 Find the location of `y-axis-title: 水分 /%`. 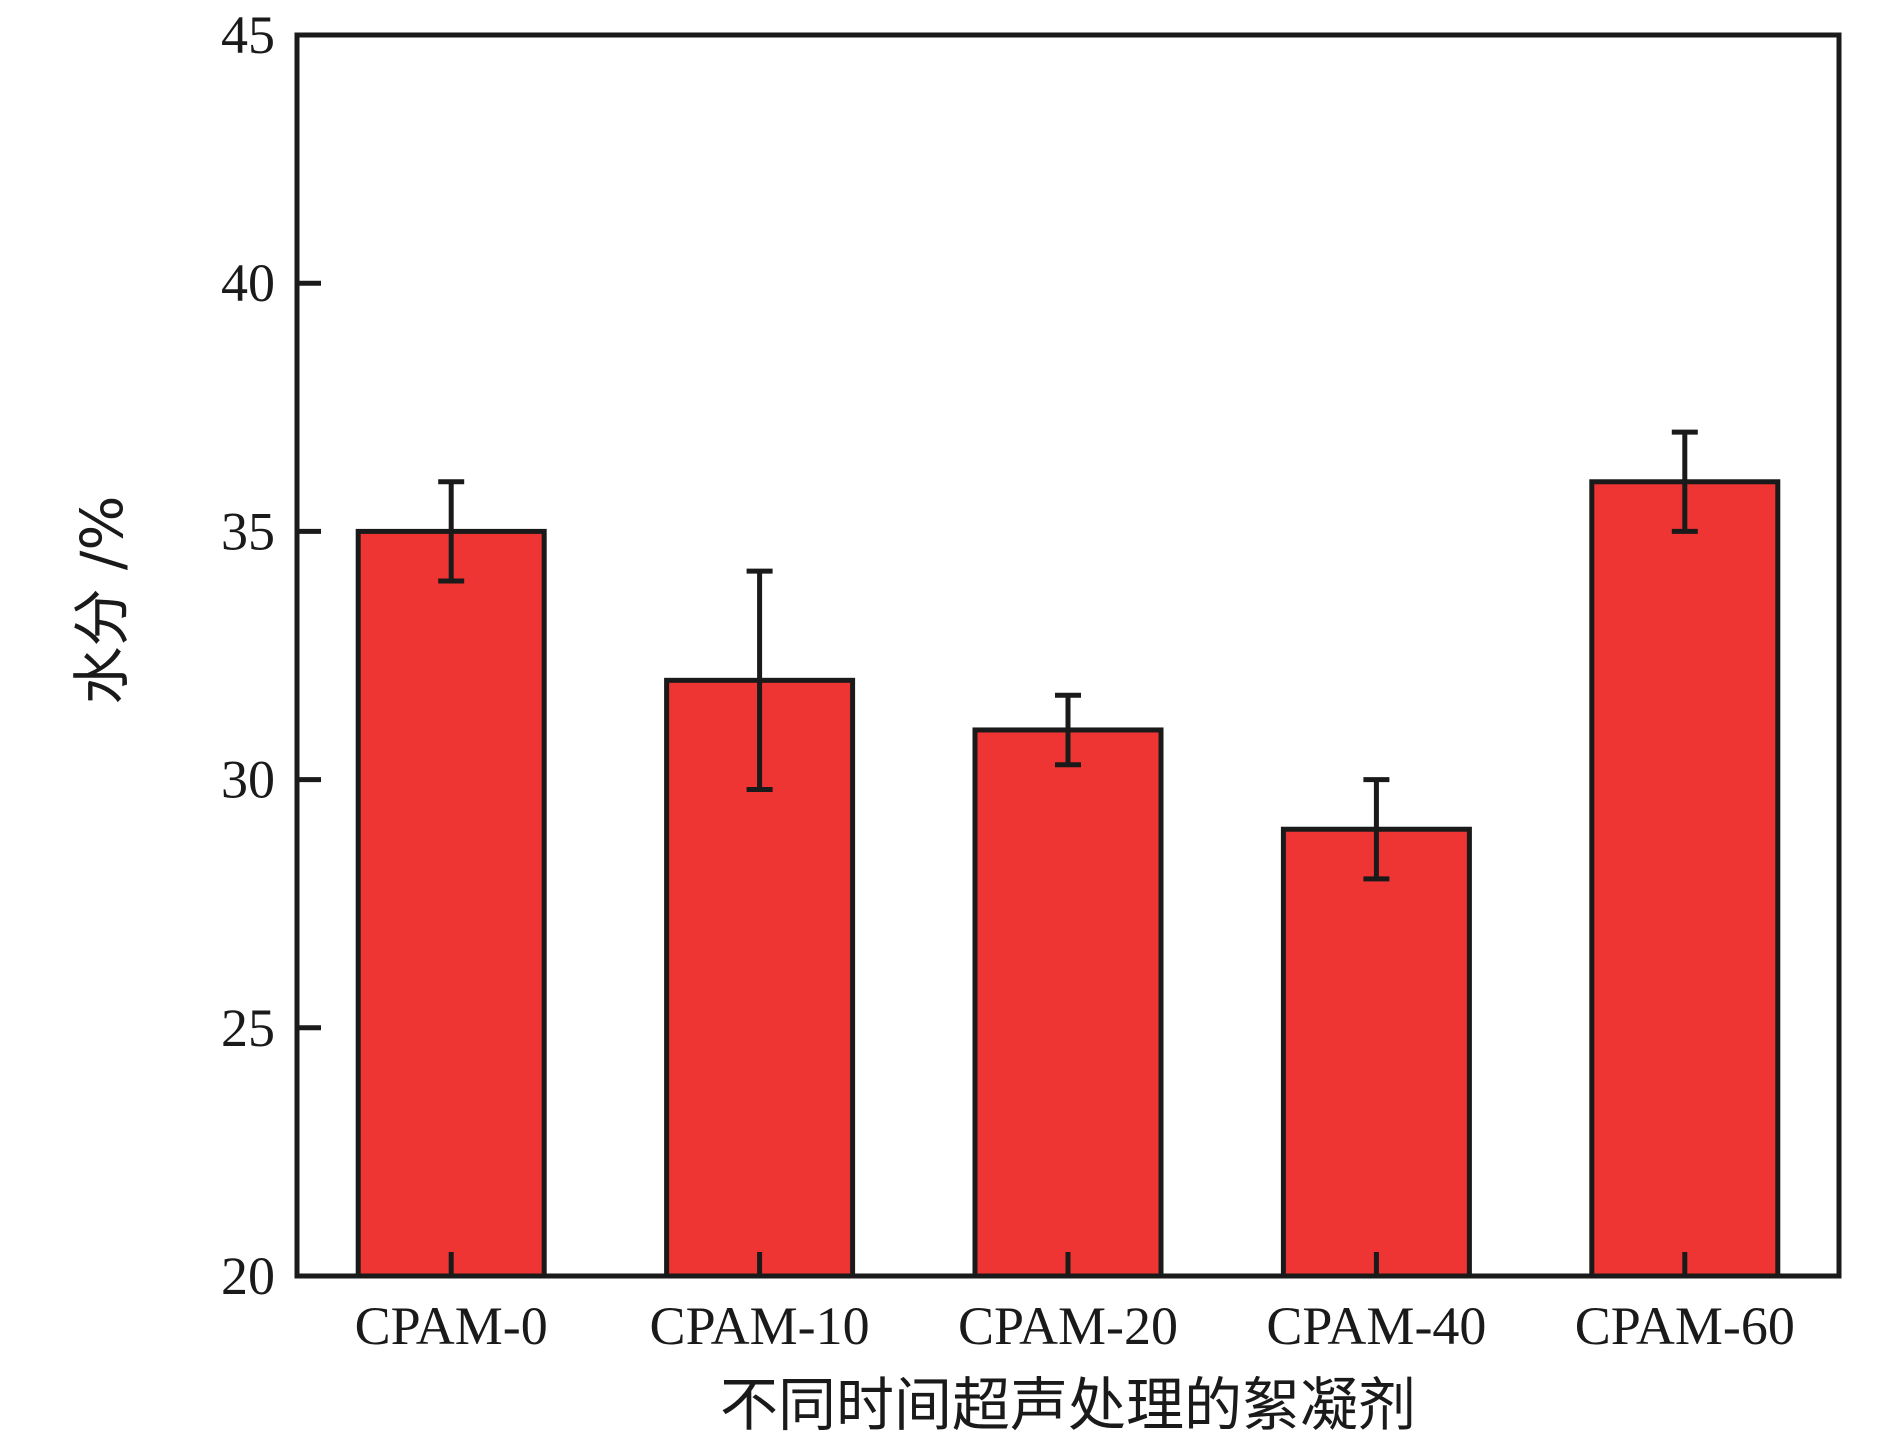

y-axis-title: 水分 /% is located at coordinates (102, 599).